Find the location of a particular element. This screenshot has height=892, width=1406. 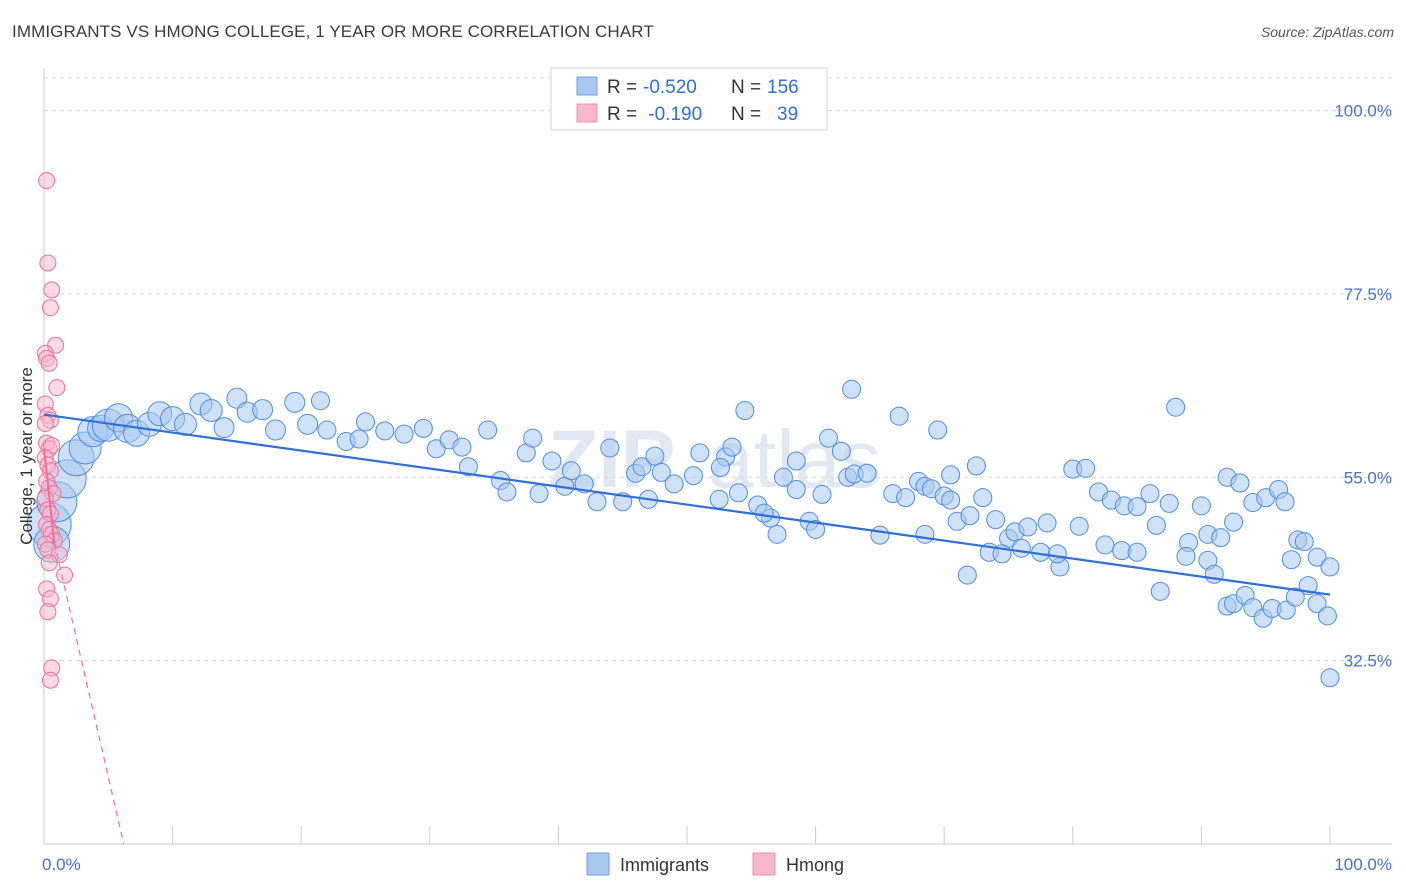

legend-swatch-hmong is located at coordinates (587, 113).